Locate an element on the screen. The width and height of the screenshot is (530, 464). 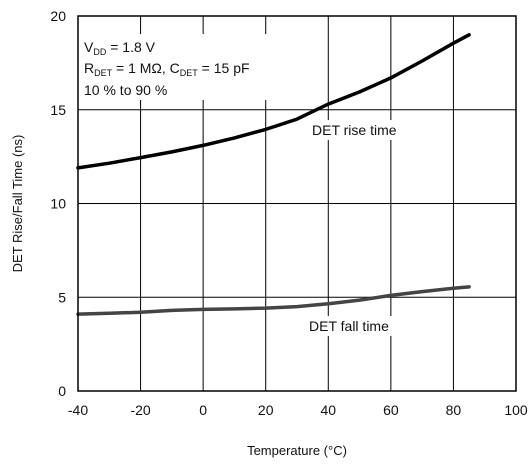
annotation-background is located at coordinates (195, 67).